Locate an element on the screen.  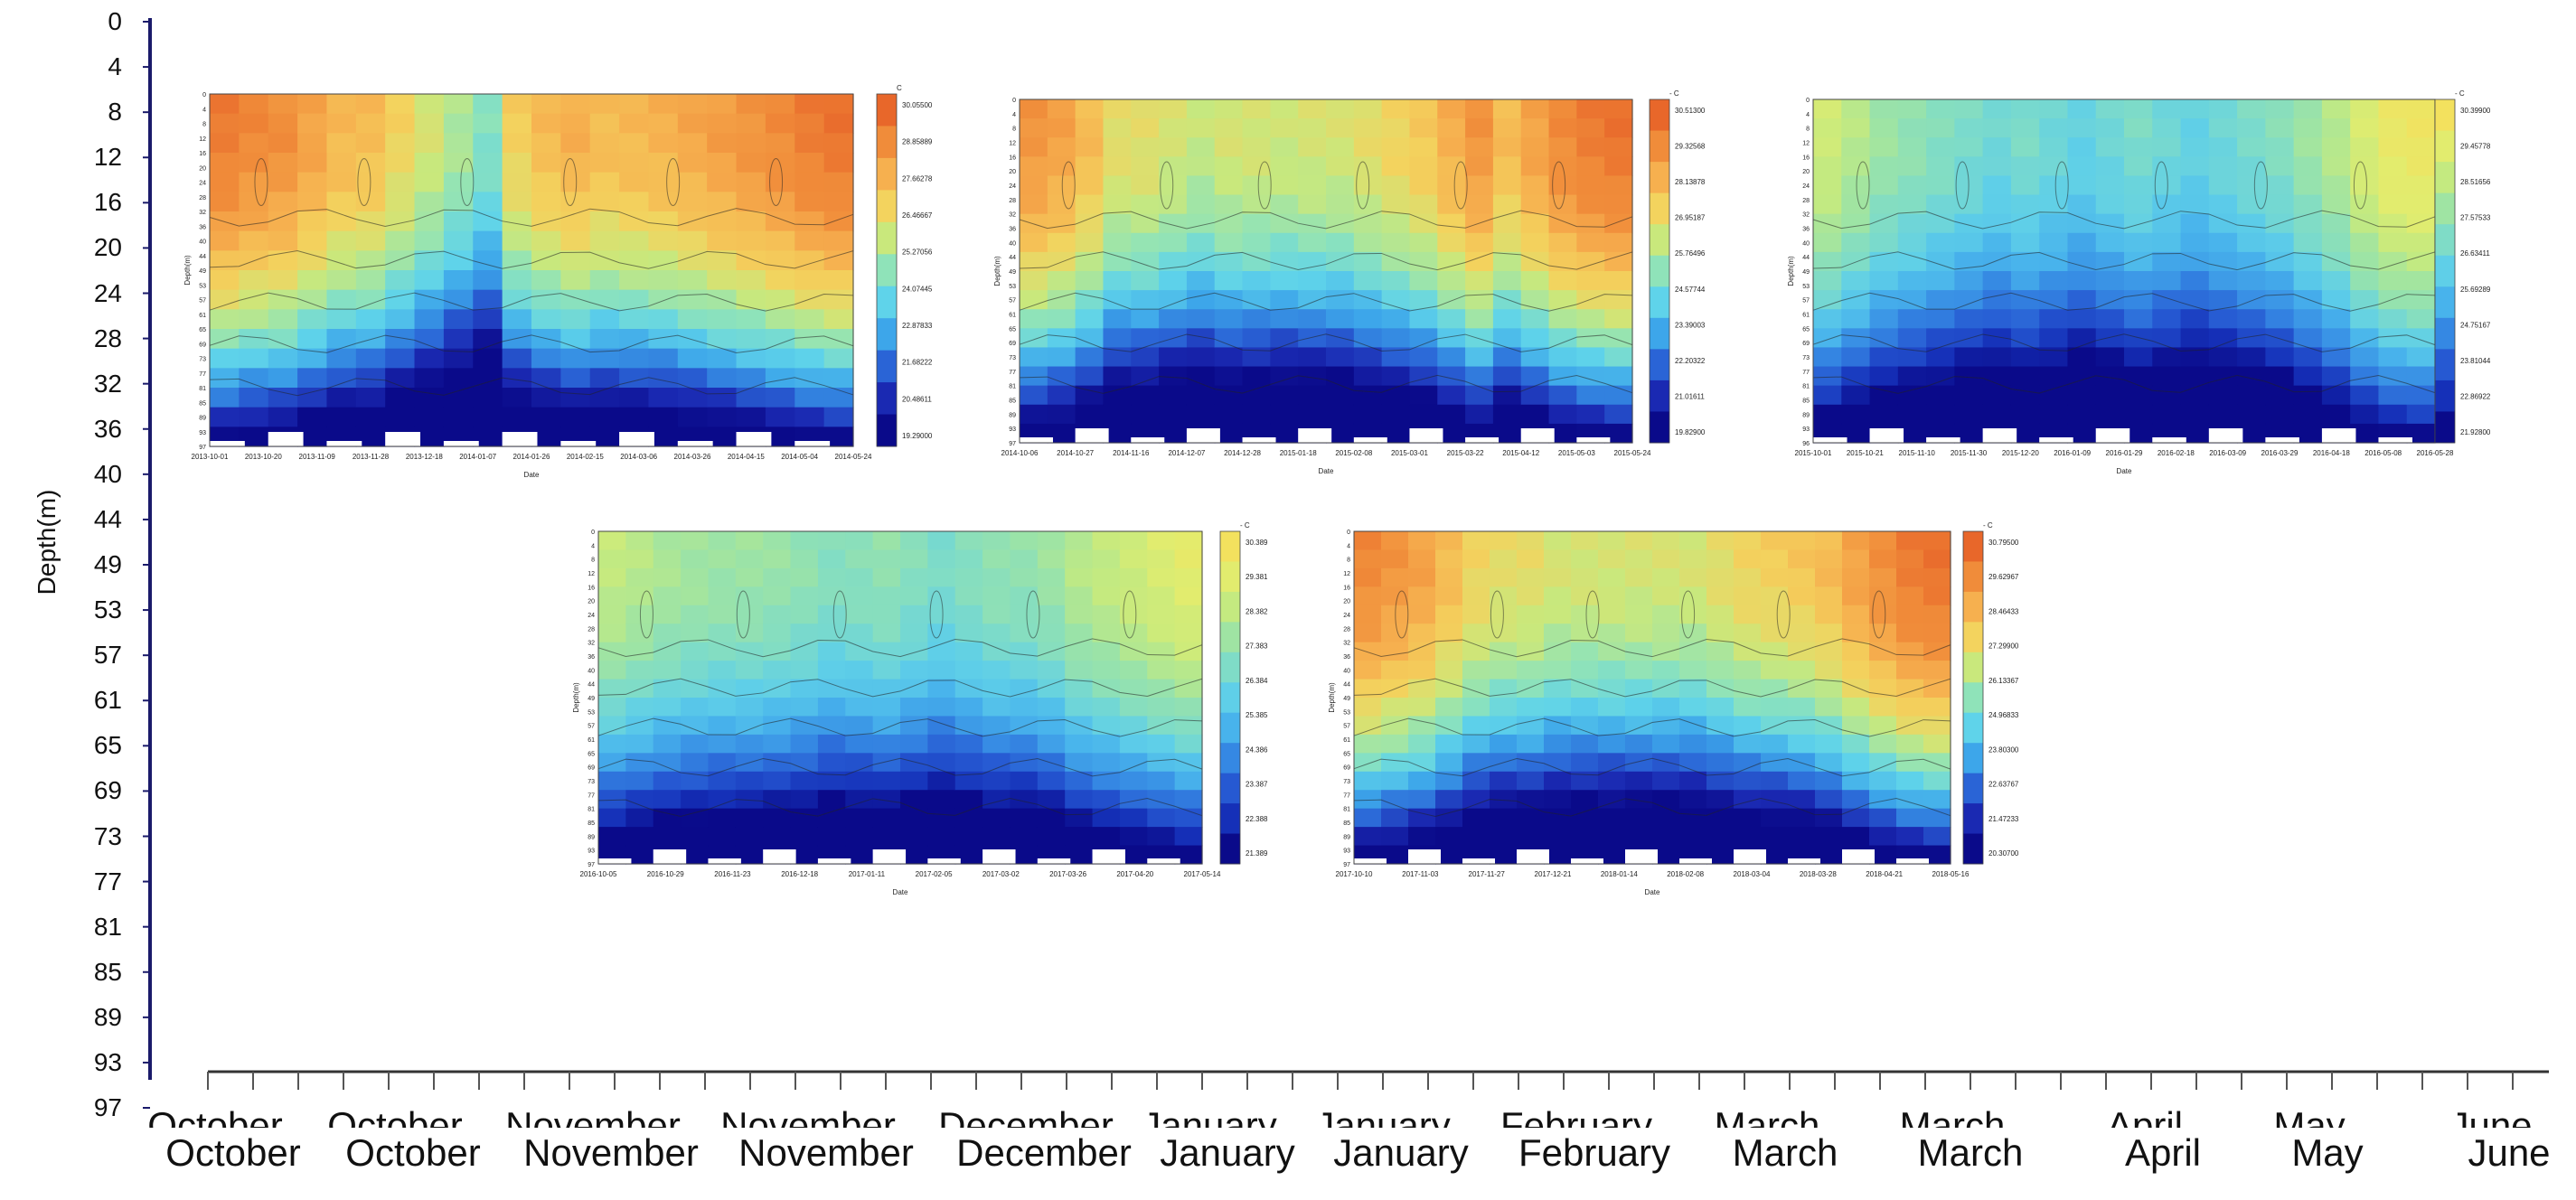
colorbar-tick: 20.30700 is located at coordinates (2003, 853).